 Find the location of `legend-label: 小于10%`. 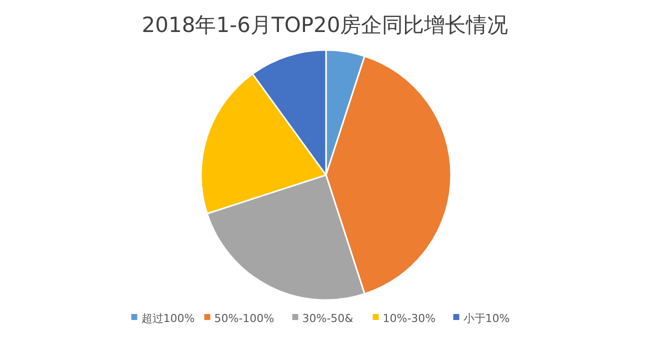

legend-label: 小于10% is located at coordinates (486, 318).